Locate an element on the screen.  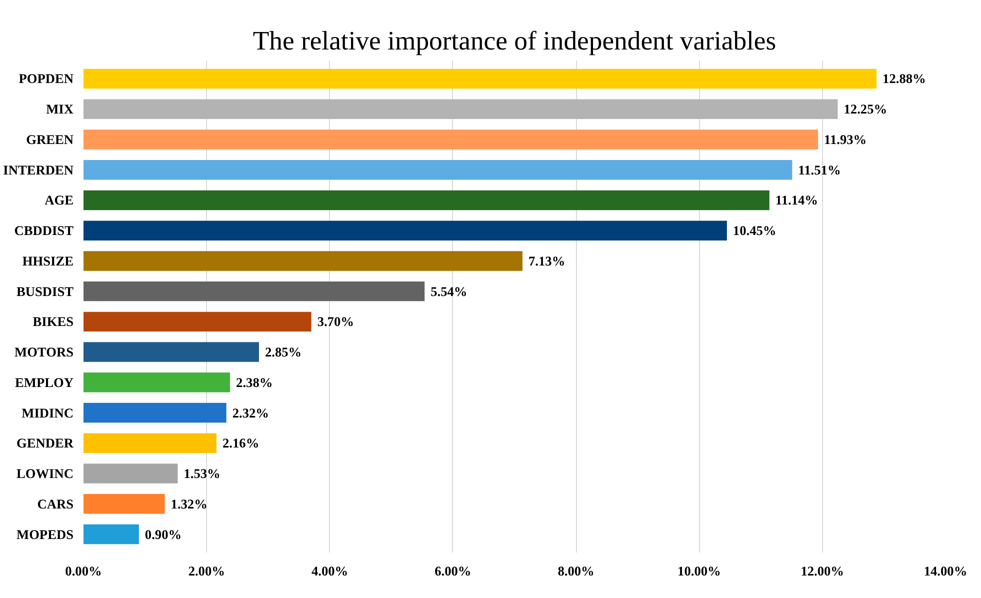
x-tick-label: 14.00% is located at coordinates (946, 571).